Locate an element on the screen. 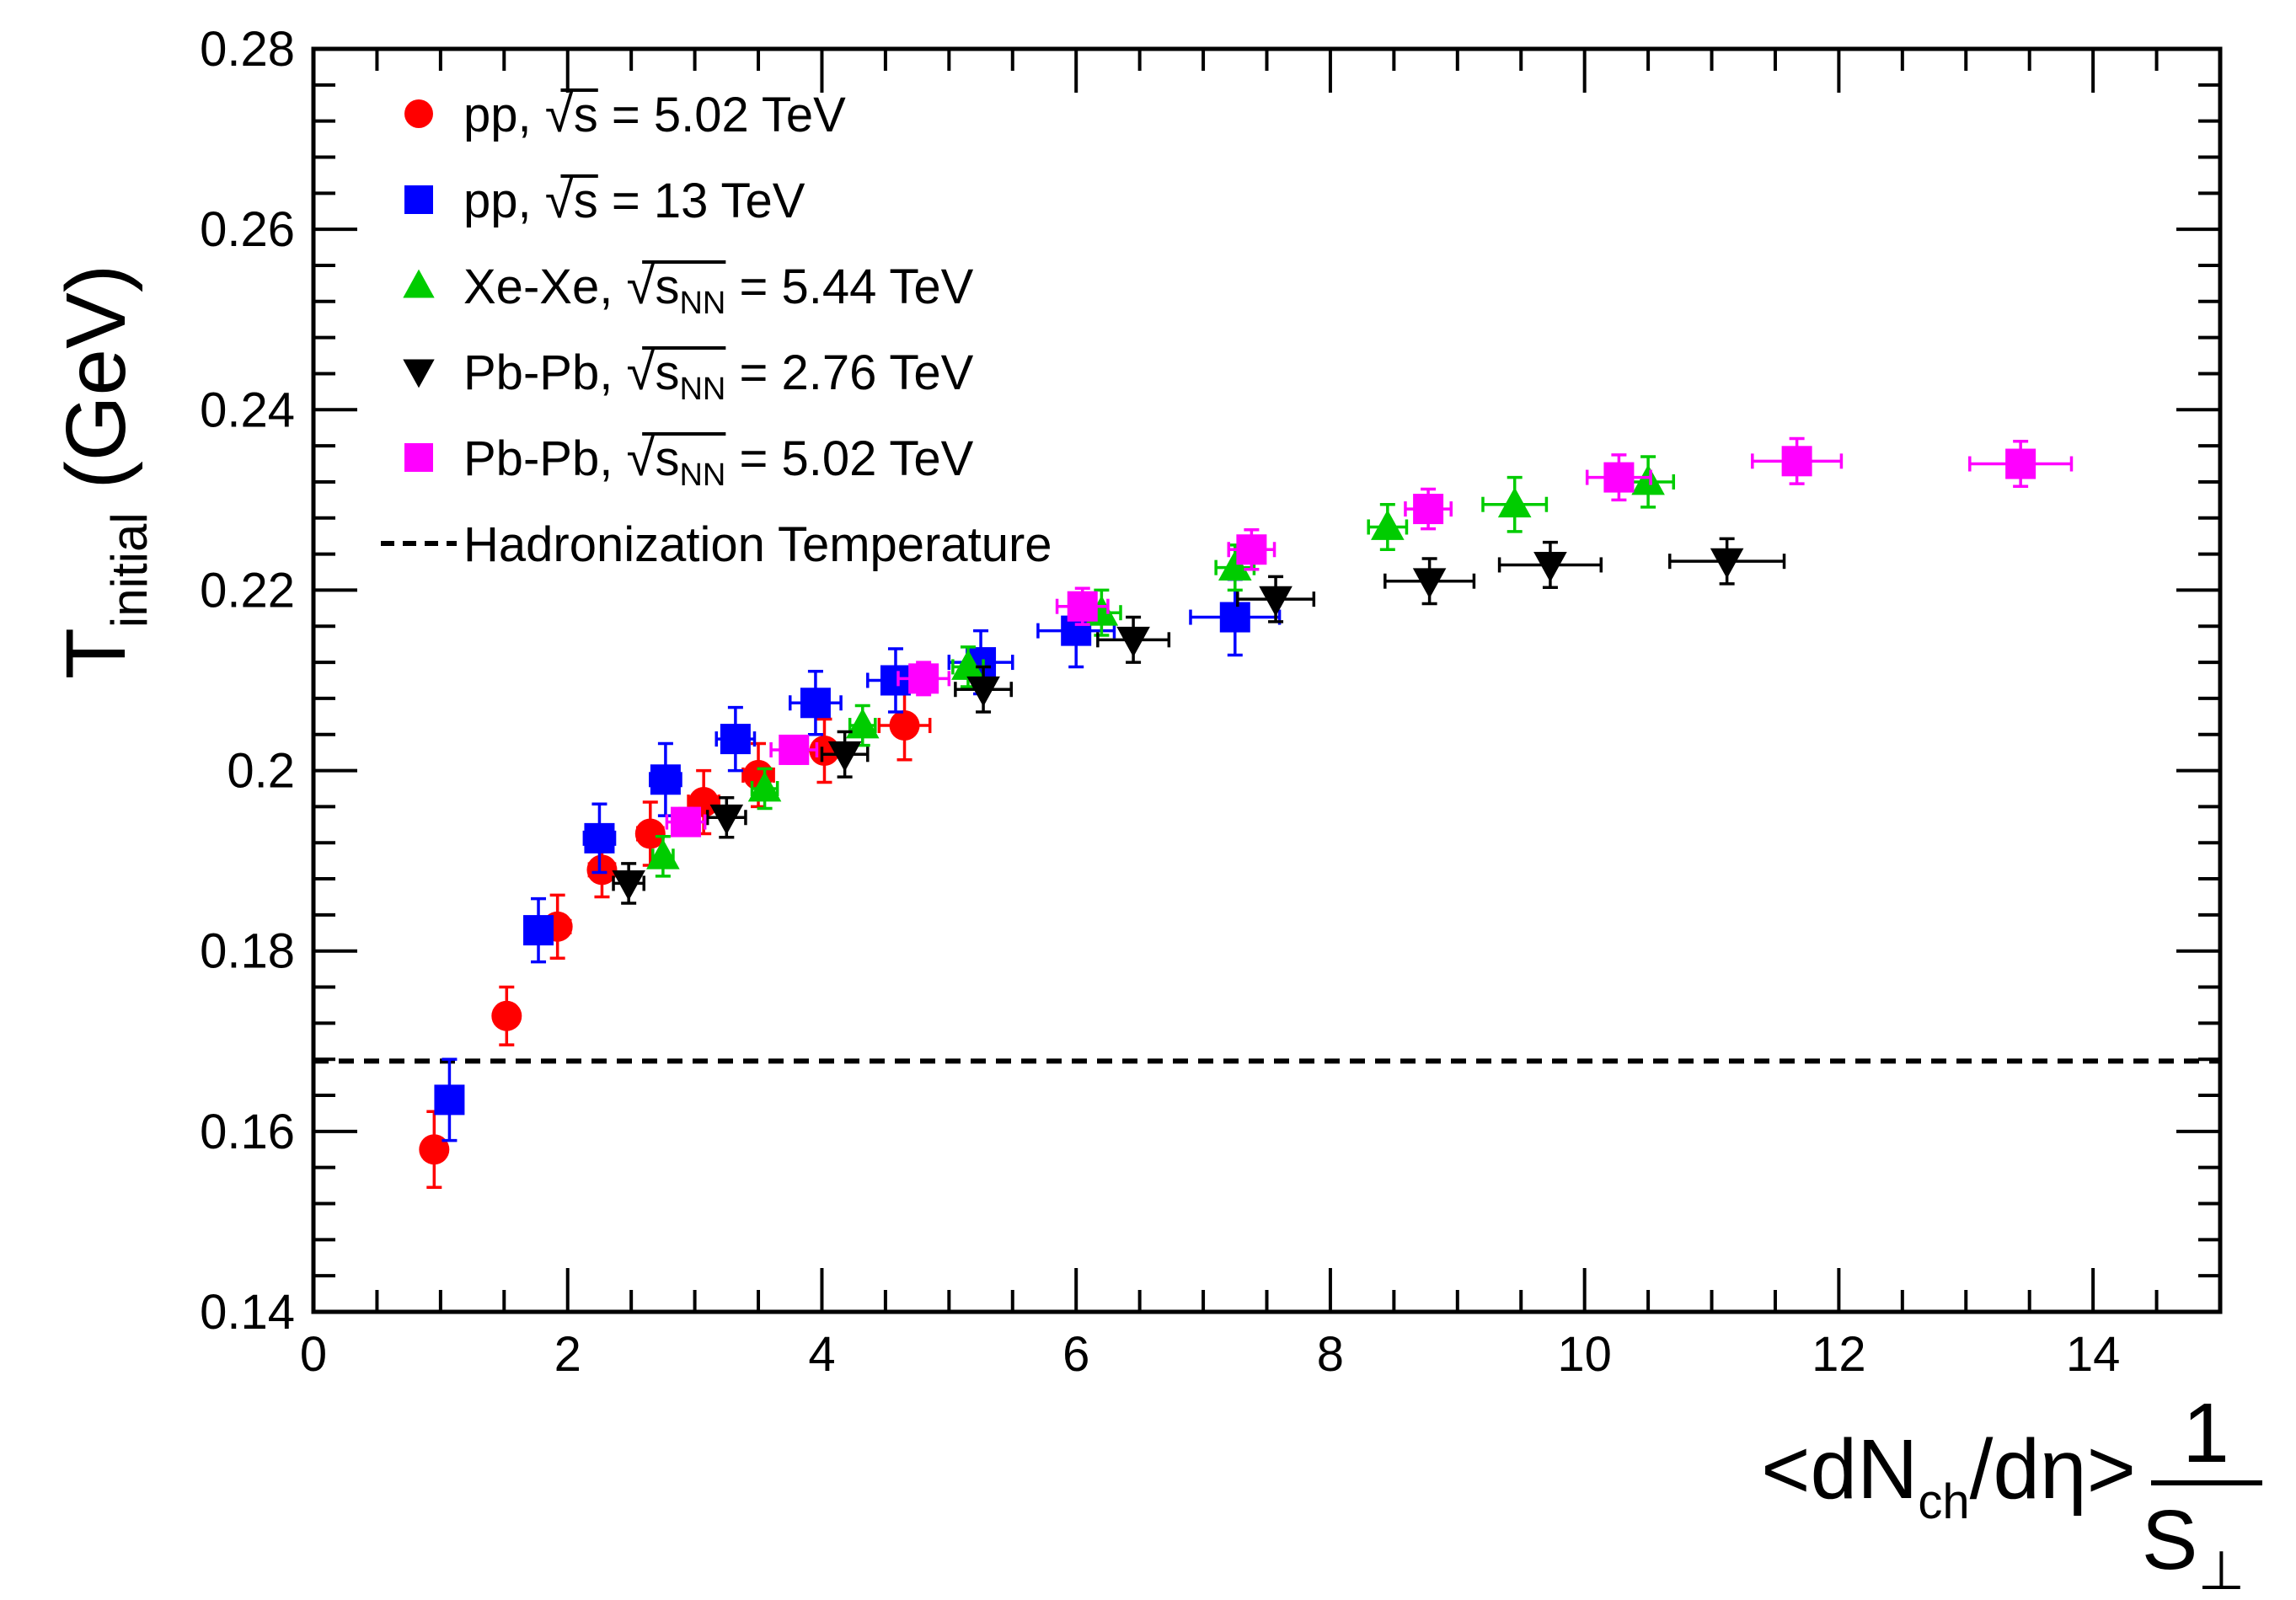  legend-entry: pp, √s = 13 TeV is located at coordinates (604, 200).